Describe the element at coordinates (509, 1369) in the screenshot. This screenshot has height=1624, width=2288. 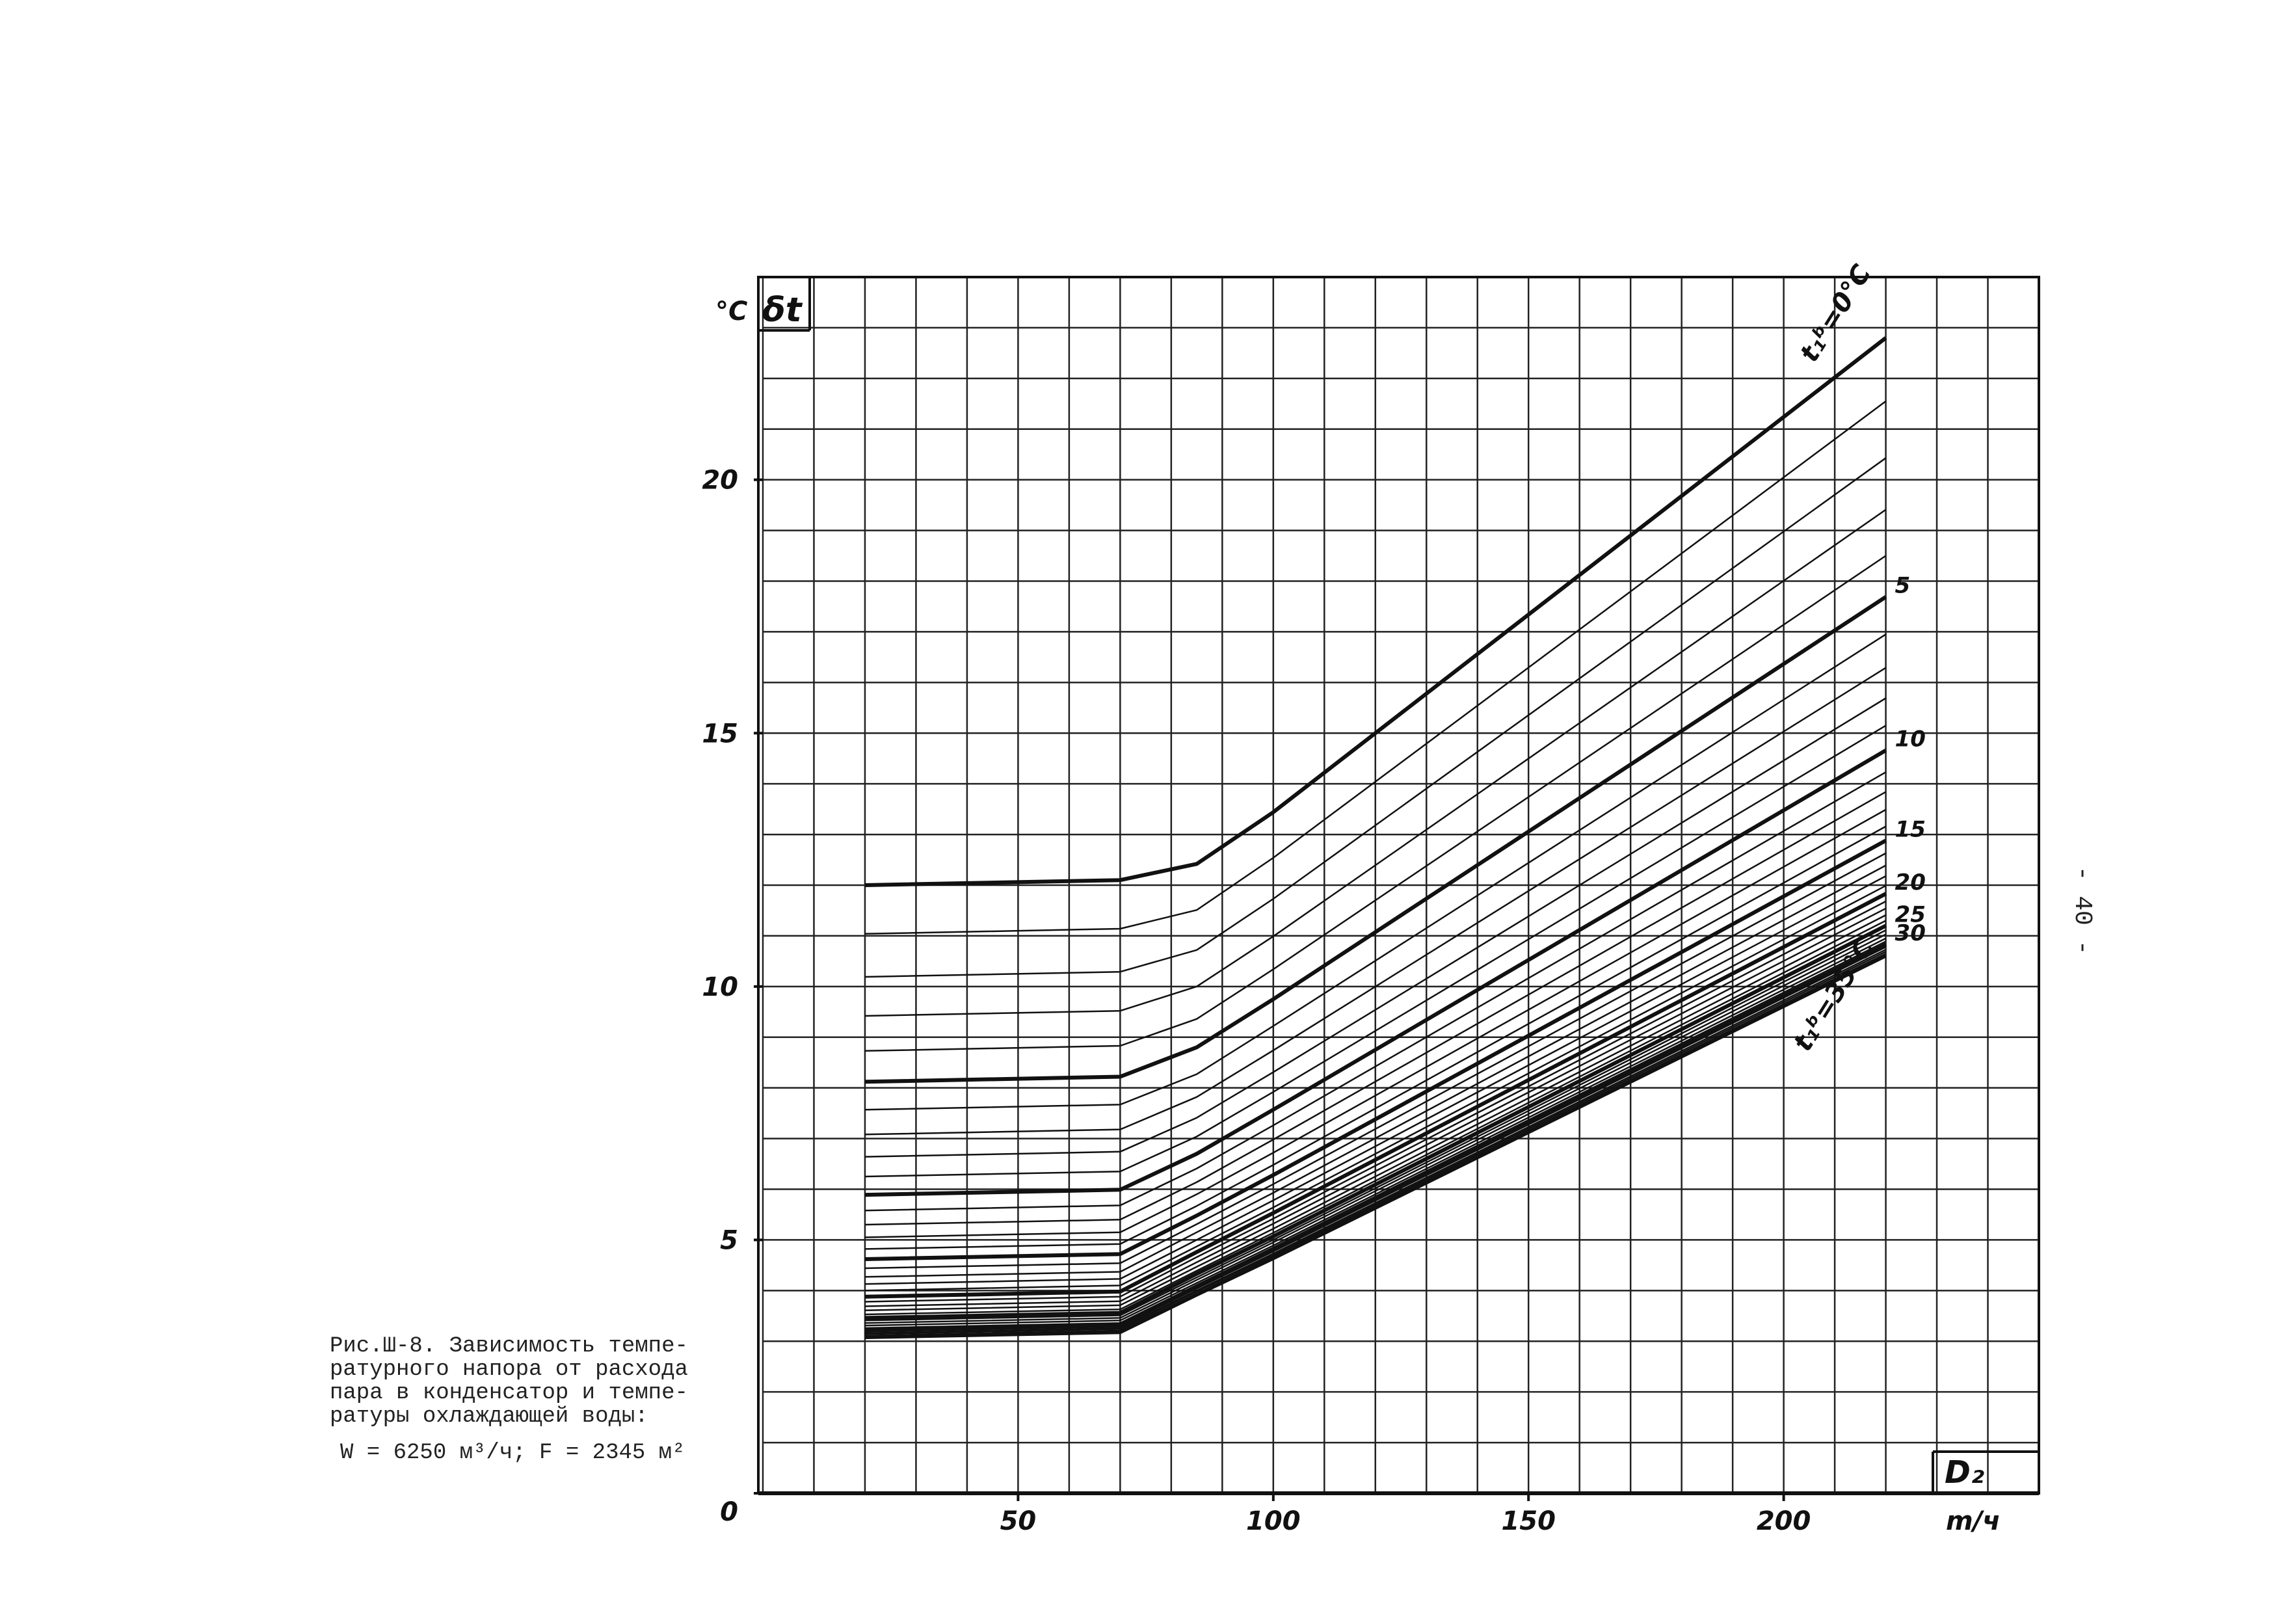
I see `caption-line: ратурного напора от расхода` at that location.